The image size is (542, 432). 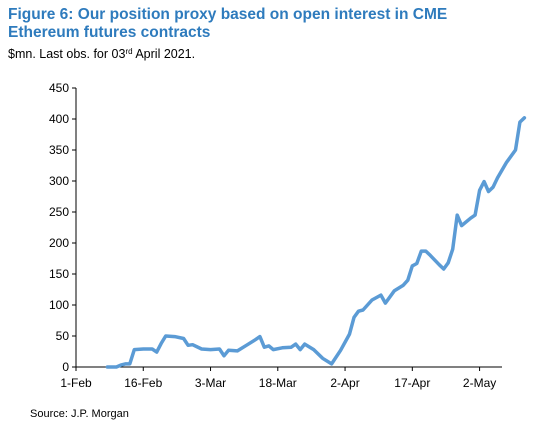 What do you see at coordinates (210, 383) in the screenshot?
I see `x-tick-label: 3-Mar` at bounding box center [210, 383].